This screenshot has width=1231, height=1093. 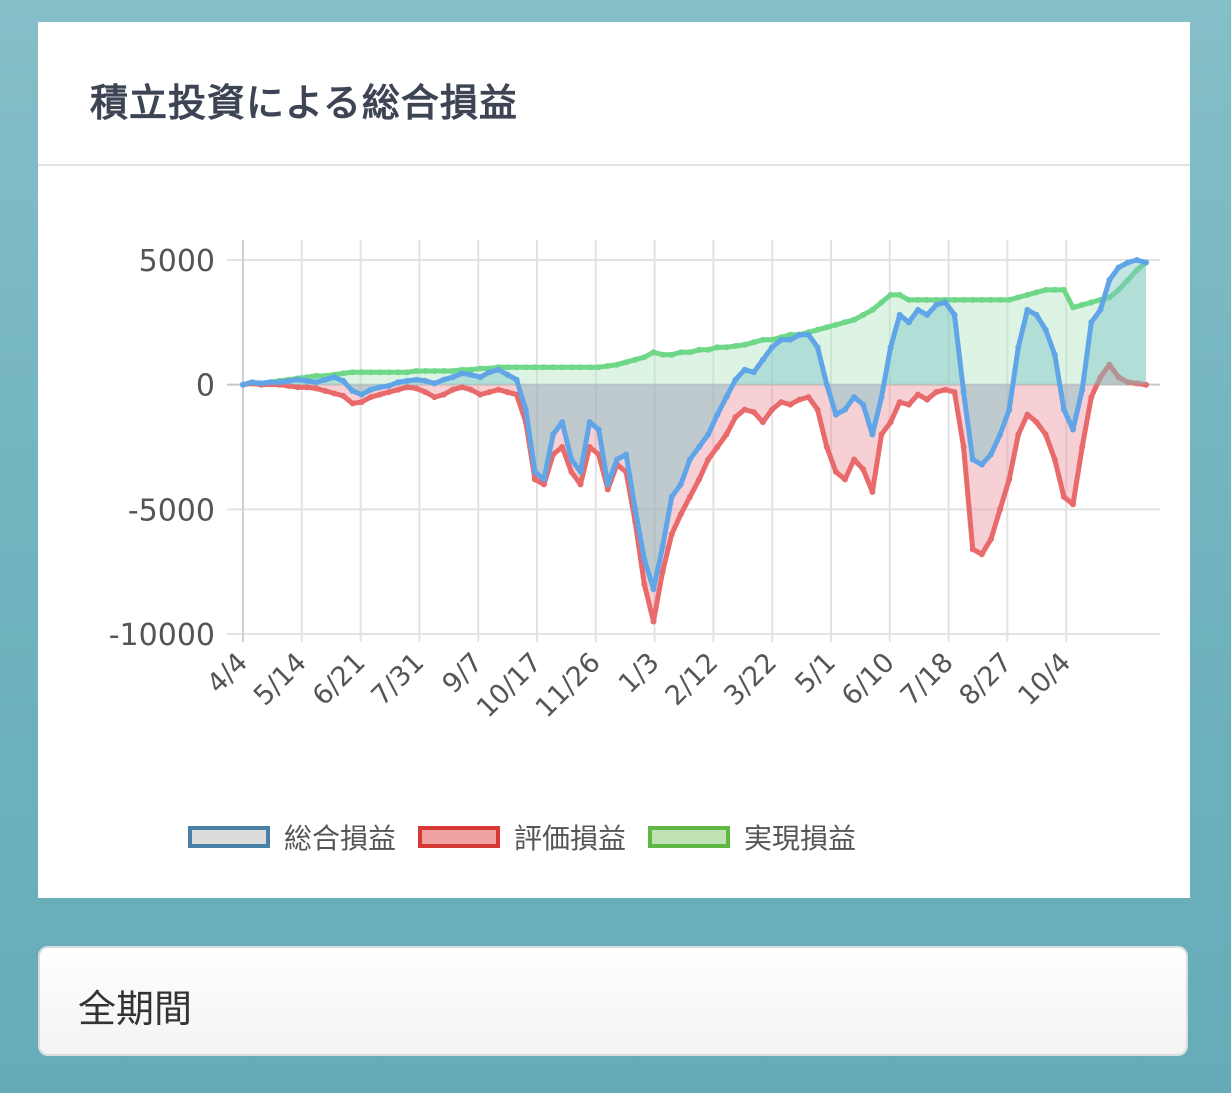 I want to click on legend-item-realized: 実現損益, so click(x=752, y=837).